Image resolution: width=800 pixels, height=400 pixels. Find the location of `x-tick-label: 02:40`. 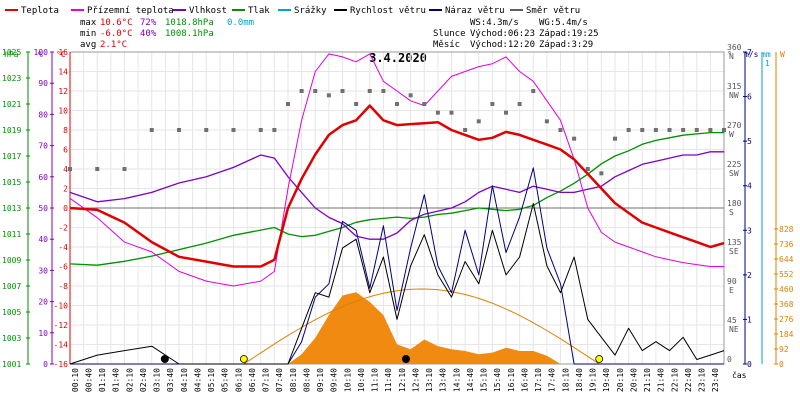

x-tick-label: 02:40 is located at coordinates (143, 380).